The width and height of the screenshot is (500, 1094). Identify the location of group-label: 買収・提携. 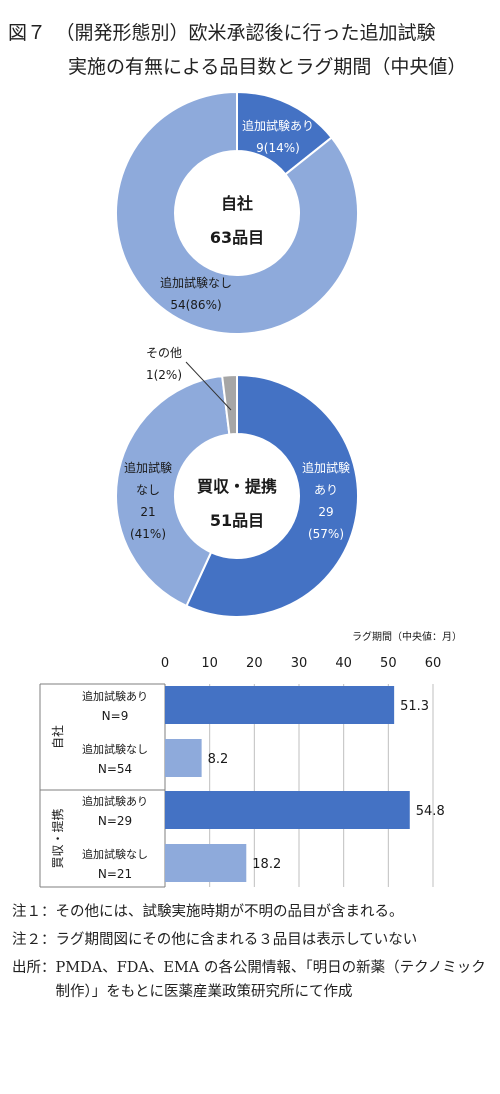
(57, 838).